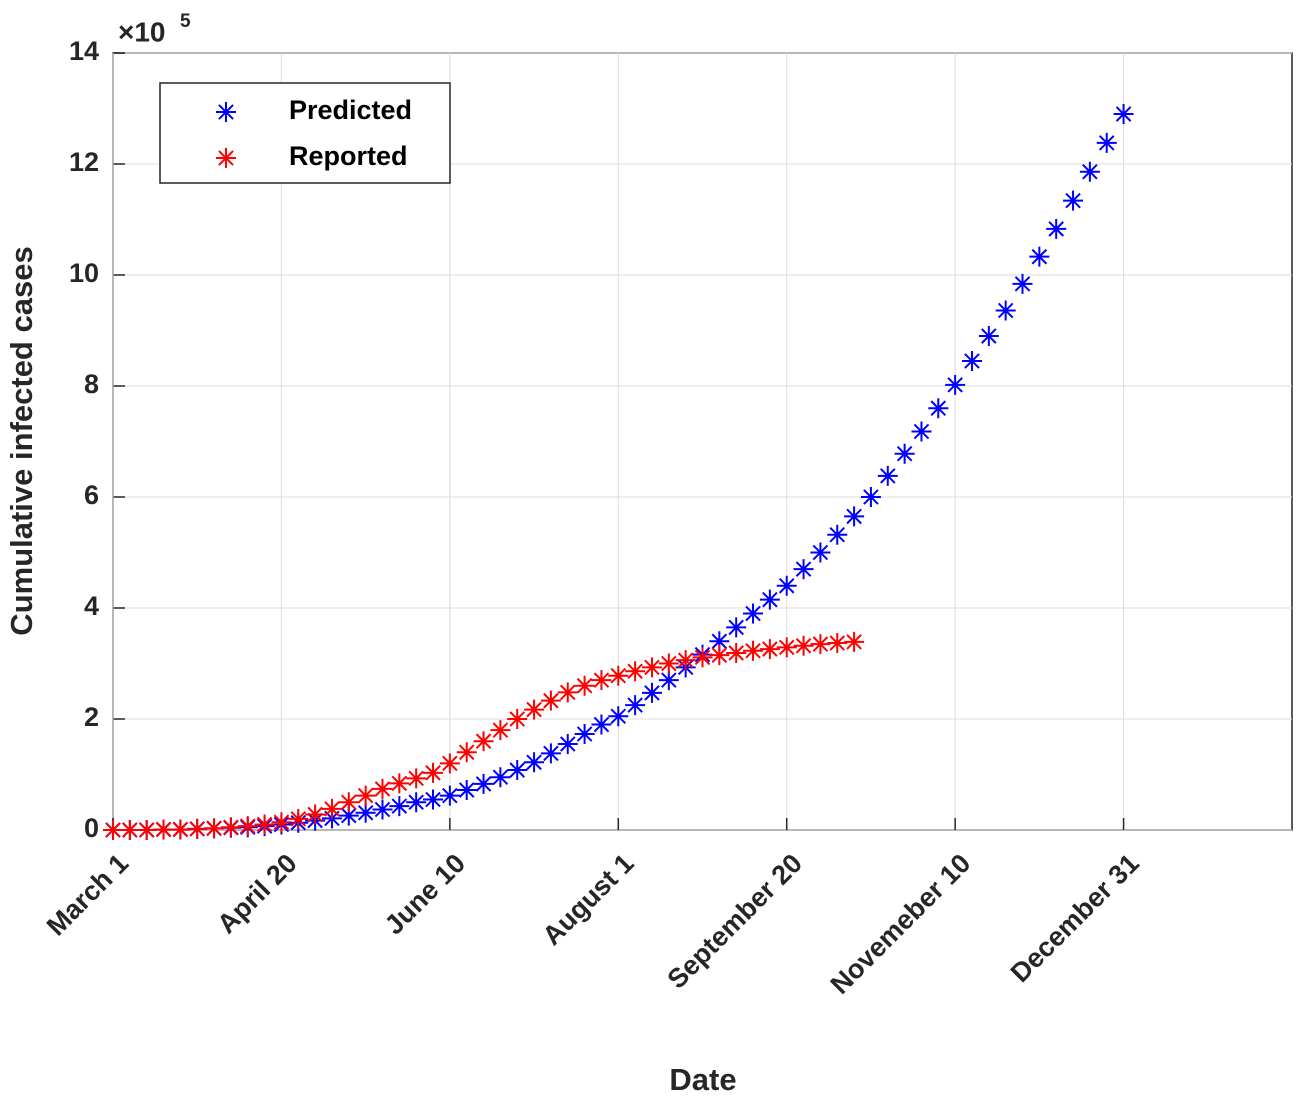 The image size is (1300, 1102). I want to click on y-tick-label: 12, so click(84, 162).